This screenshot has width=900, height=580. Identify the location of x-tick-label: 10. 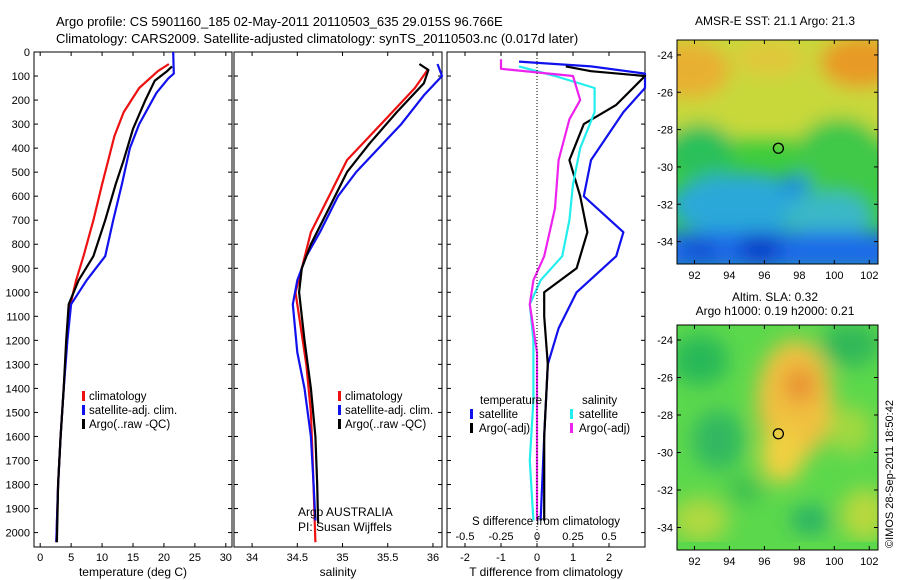
(102, 558).